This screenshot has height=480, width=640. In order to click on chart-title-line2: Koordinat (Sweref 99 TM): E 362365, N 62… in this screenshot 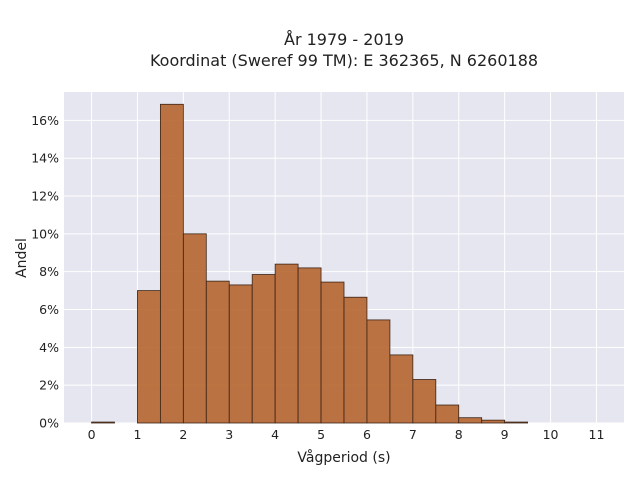, I will do `click(344, 60)`.